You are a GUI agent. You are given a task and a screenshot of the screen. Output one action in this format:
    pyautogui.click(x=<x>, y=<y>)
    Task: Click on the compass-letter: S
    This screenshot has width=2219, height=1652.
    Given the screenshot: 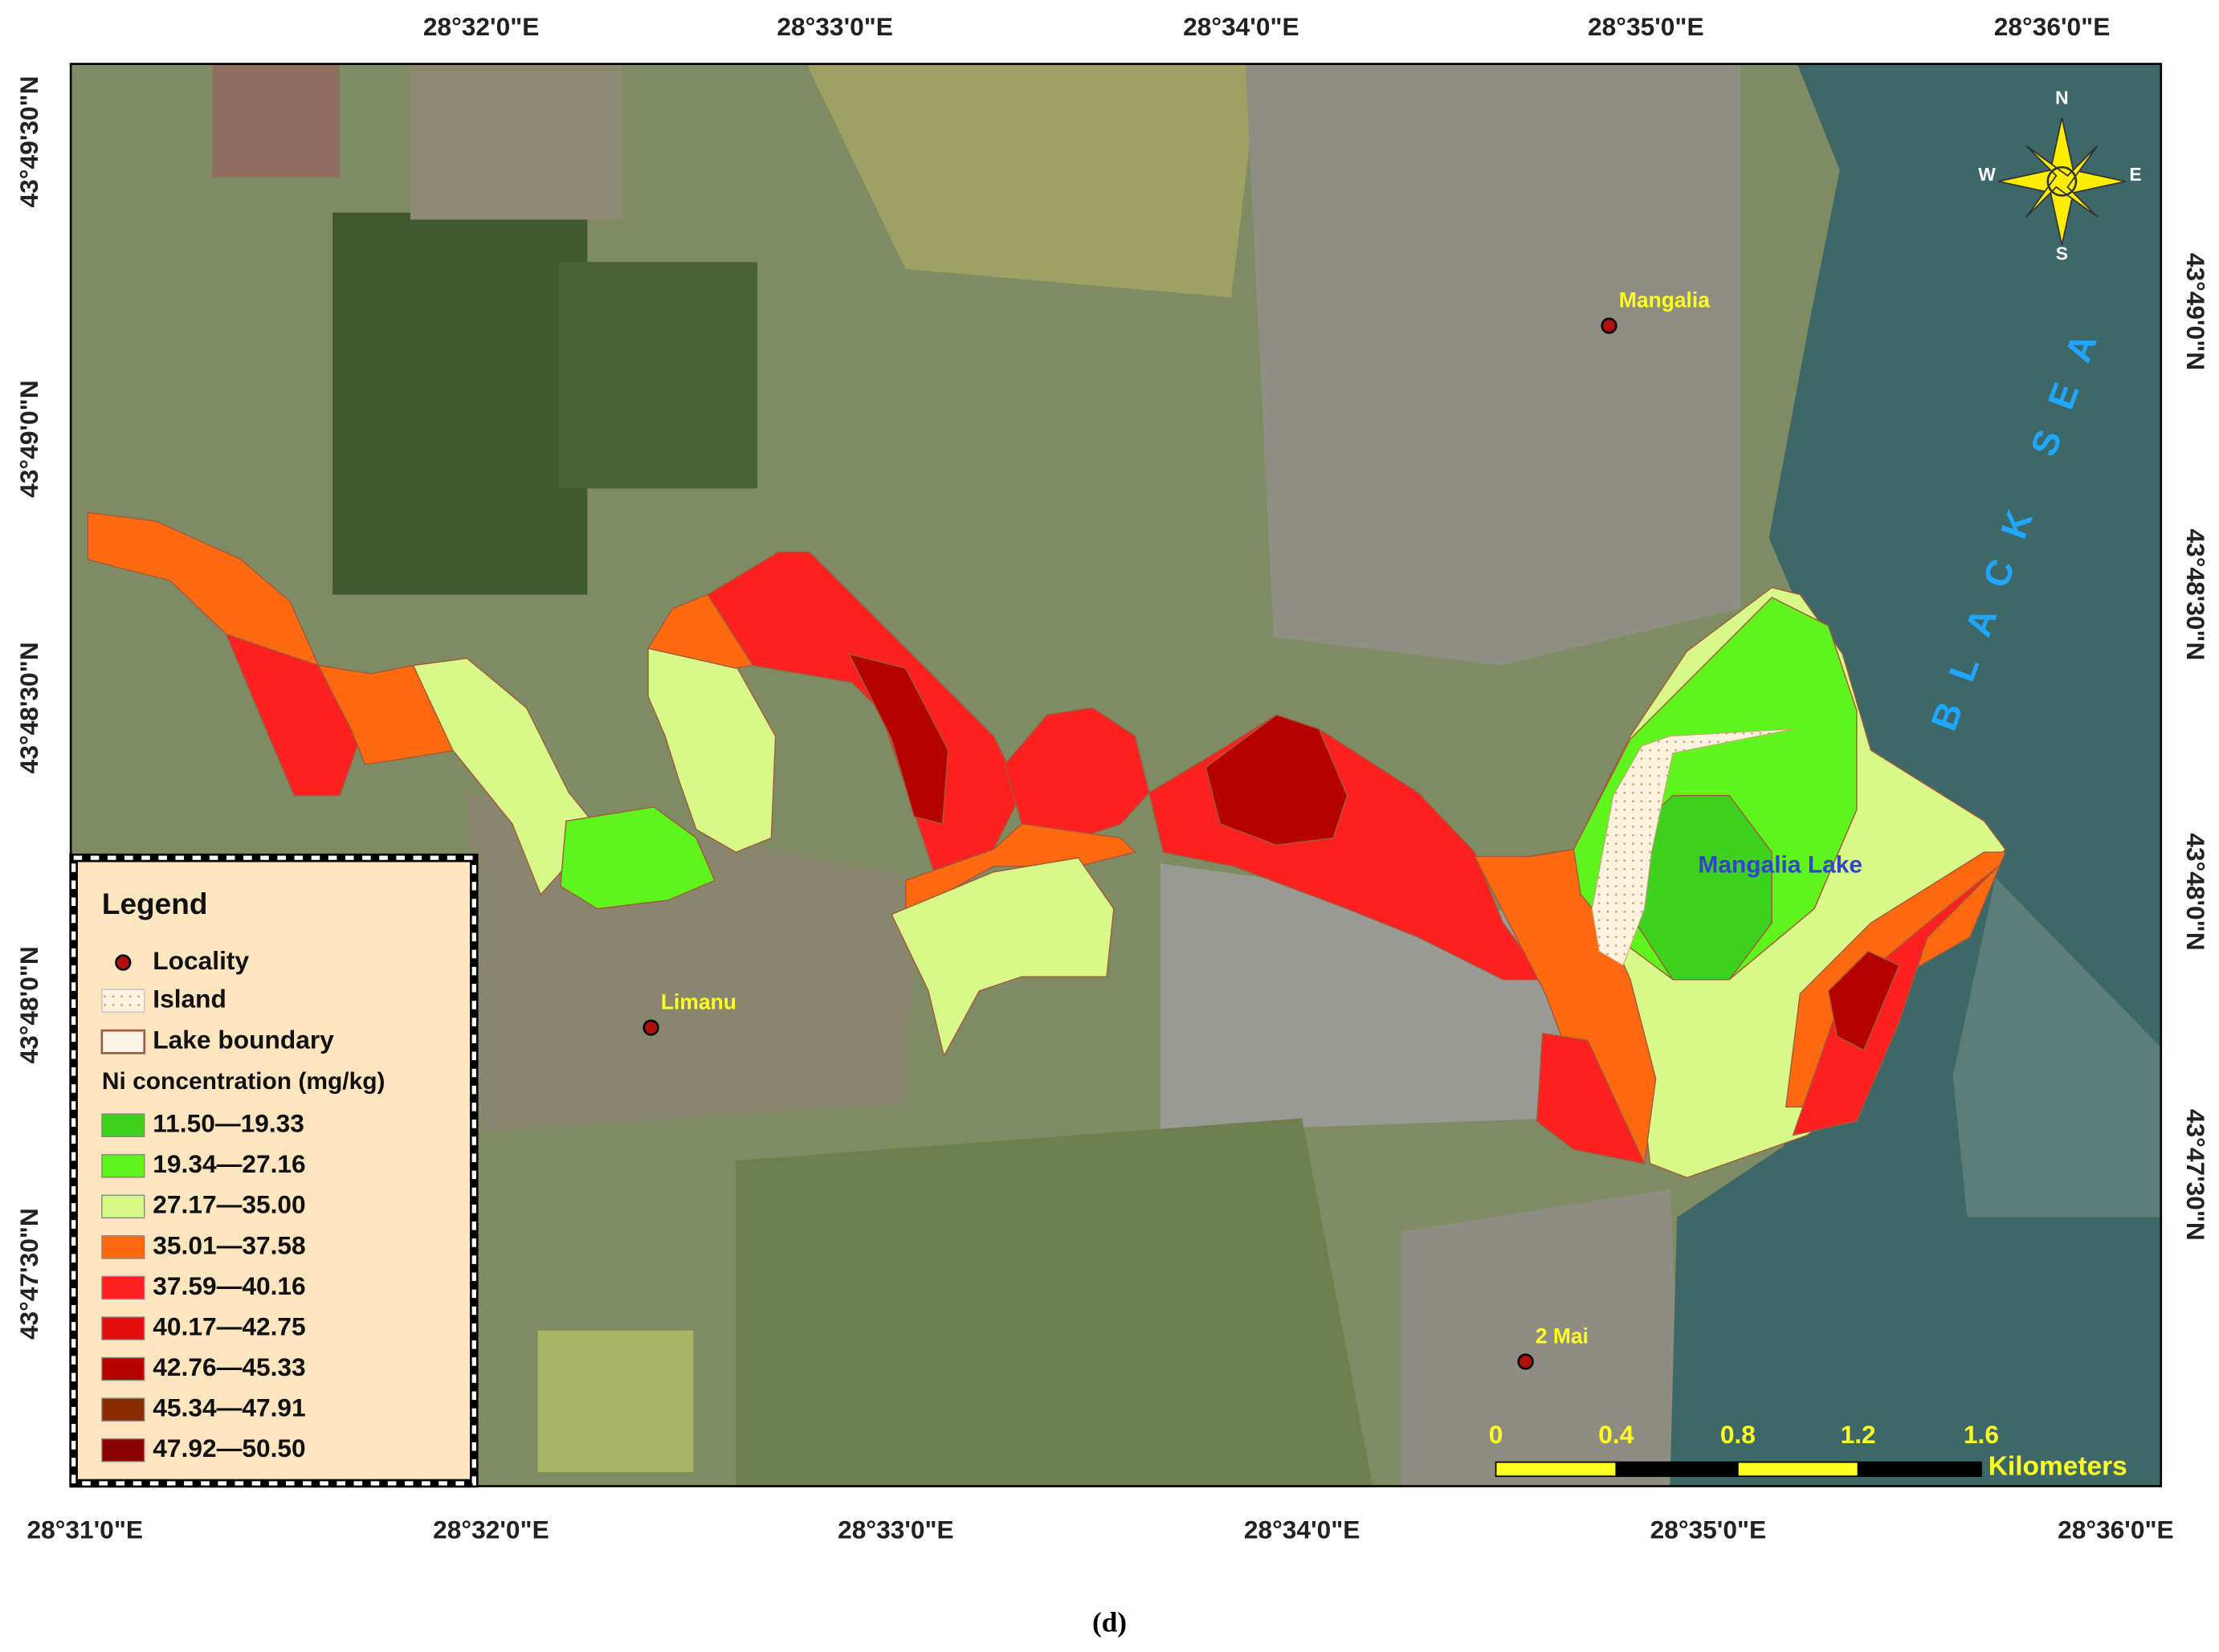 What is the action you would take?
    pyautogui.click(x=2062, y=253)
    